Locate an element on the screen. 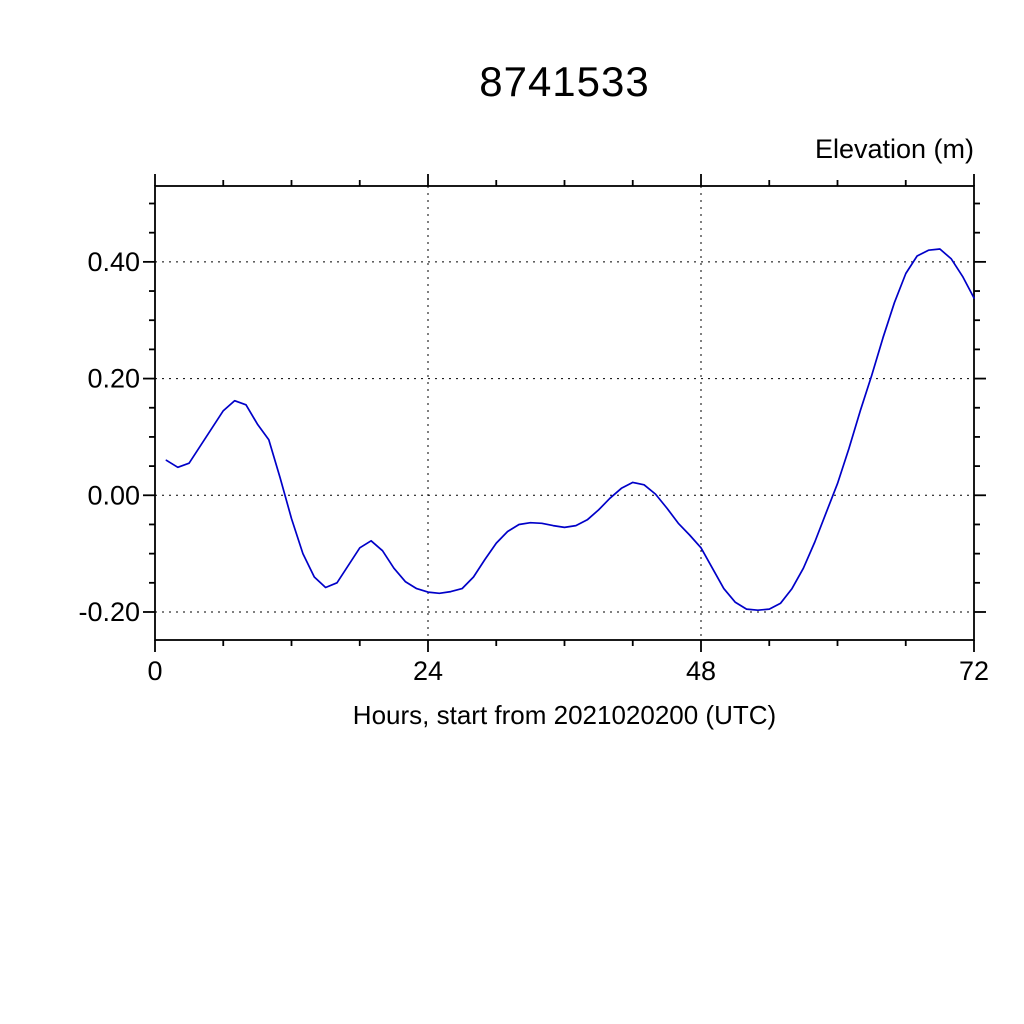 This screenshot has height=1024, width=1024. x-tick-label: 72 is located at coordinates (974, 671).